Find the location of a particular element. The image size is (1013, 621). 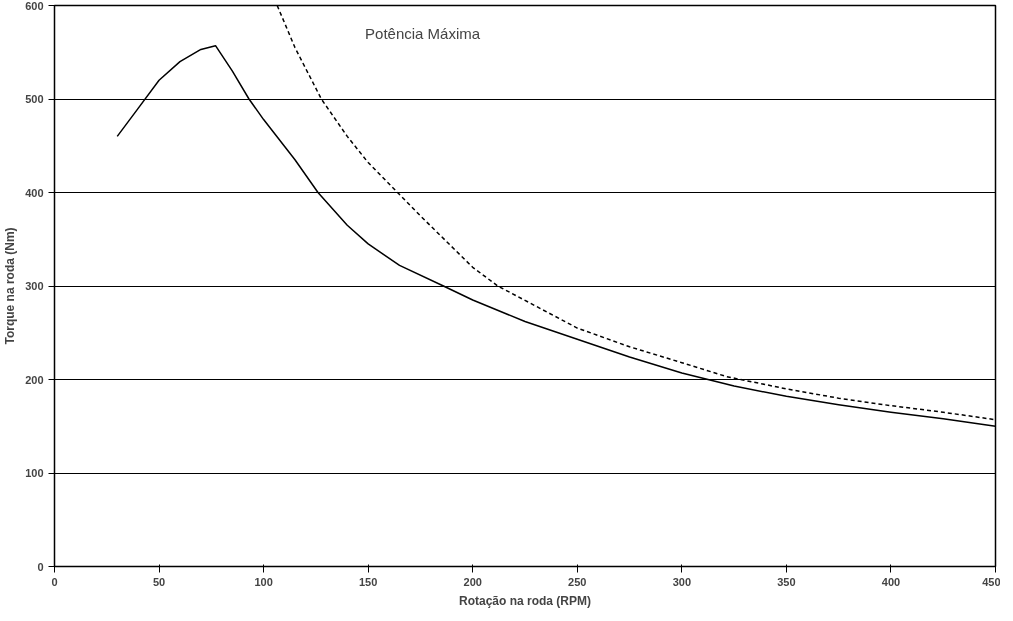

x-tick-label: 400 is located at coordinates (891, 581).